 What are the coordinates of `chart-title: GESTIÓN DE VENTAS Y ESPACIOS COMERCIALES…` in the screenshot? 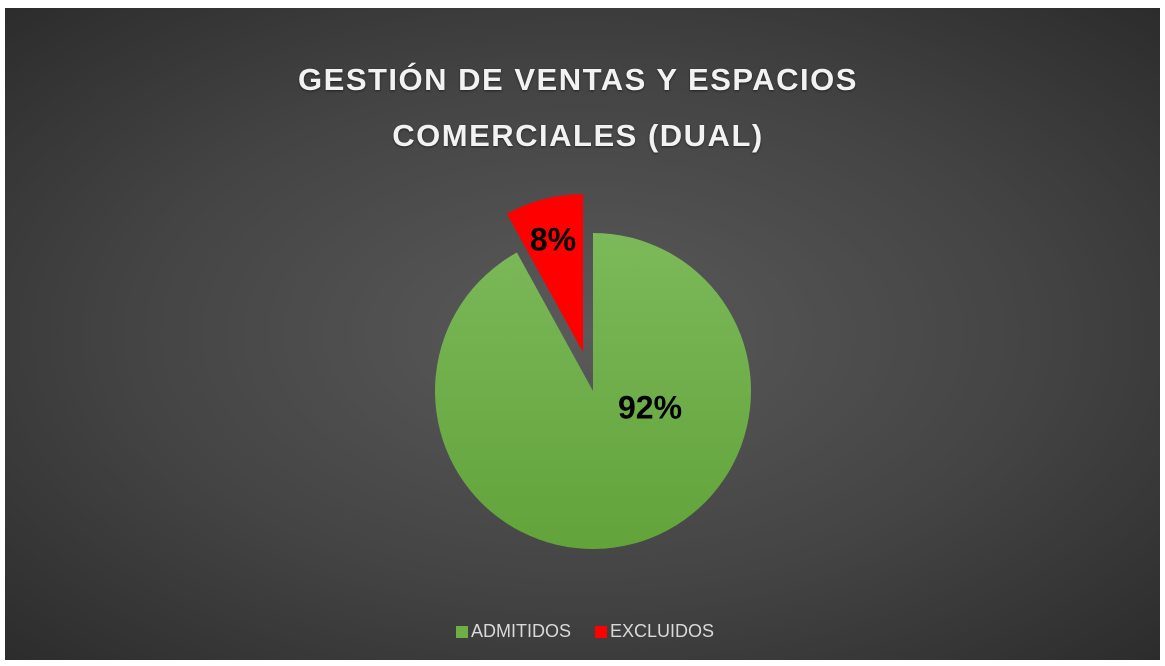 It's located at (578, 107).